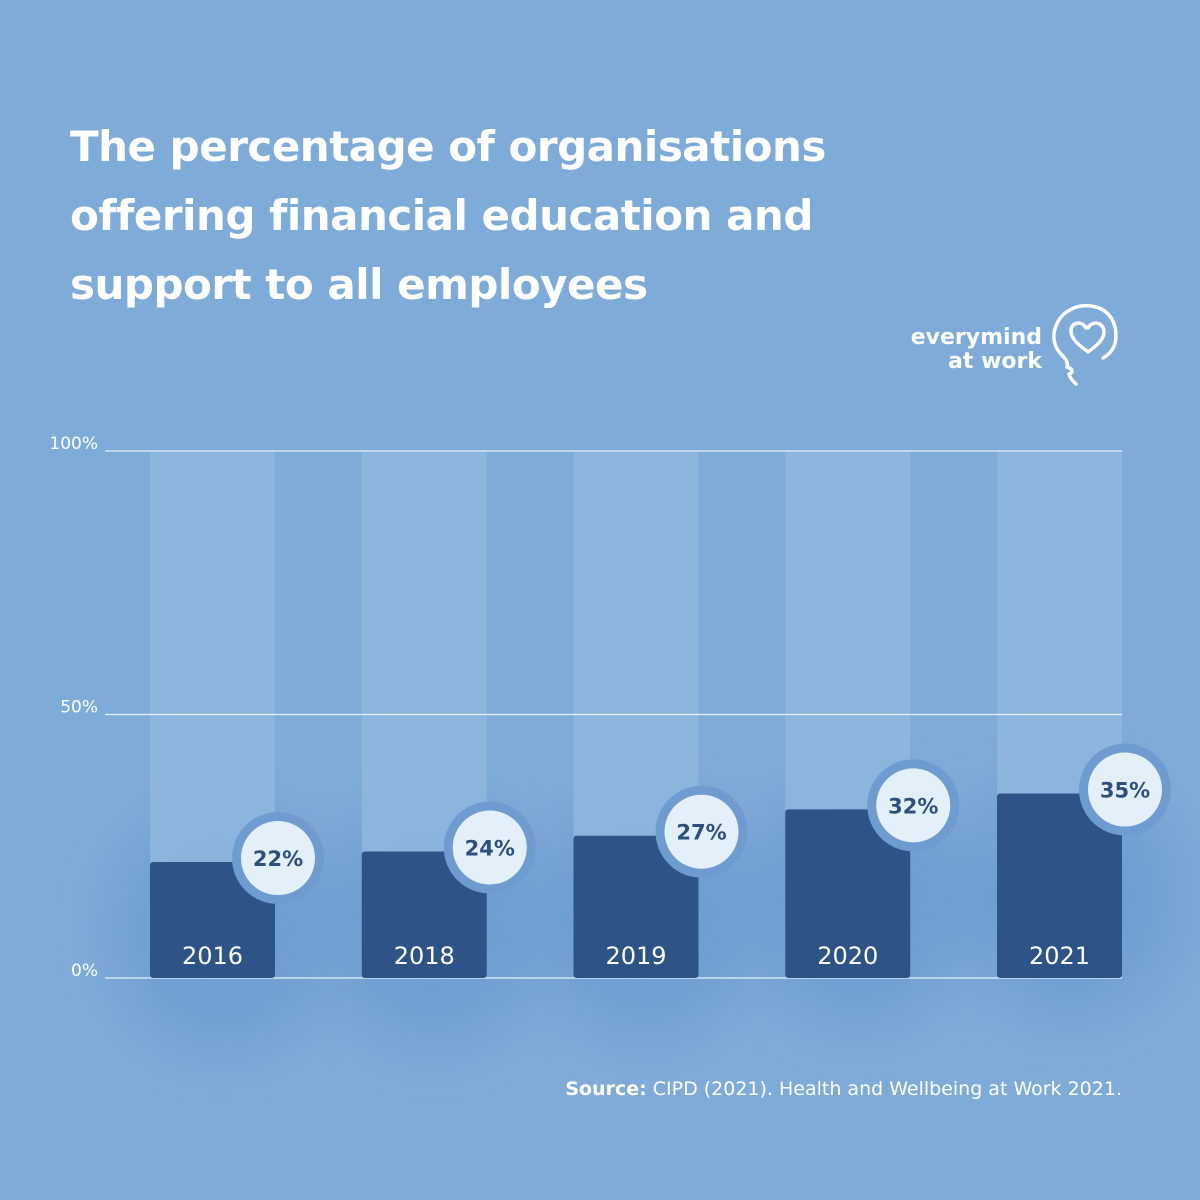 This screenshot has height=1200, width=1200. What do you see at coordinates (1085, 344) in the screenshot?
I see `head-heart-icon` at bounding box center [1085, 344].